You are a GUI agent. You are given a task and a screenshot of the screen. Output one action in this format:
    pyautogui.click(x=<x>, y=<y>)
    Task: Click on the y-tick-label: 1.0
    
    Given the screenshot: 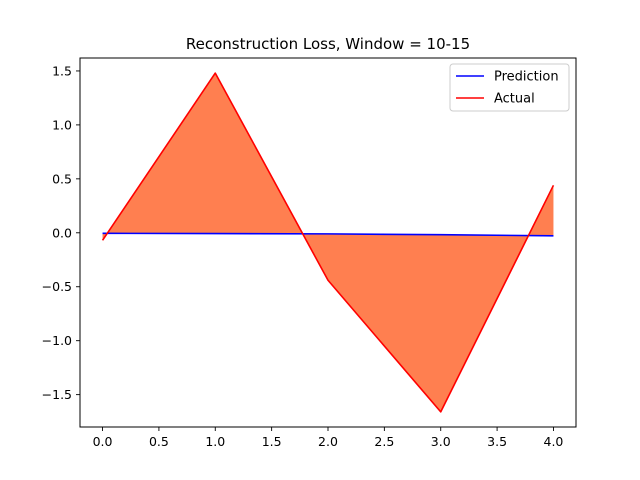 What is the action you would take?
    pyautogui.click(x=62, y=124)
    